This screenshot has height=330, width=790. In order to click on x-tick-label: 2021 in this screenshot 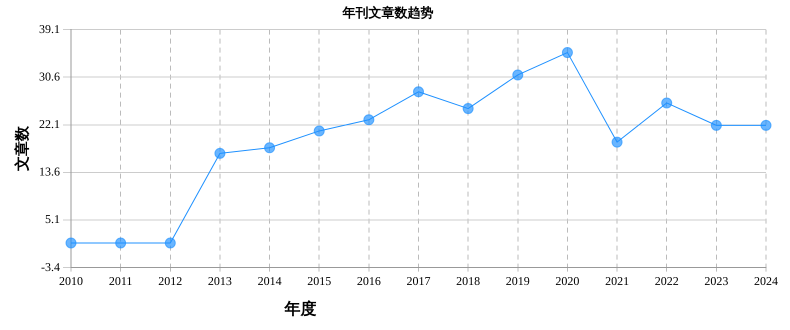, I will do `click(617, 281)`.